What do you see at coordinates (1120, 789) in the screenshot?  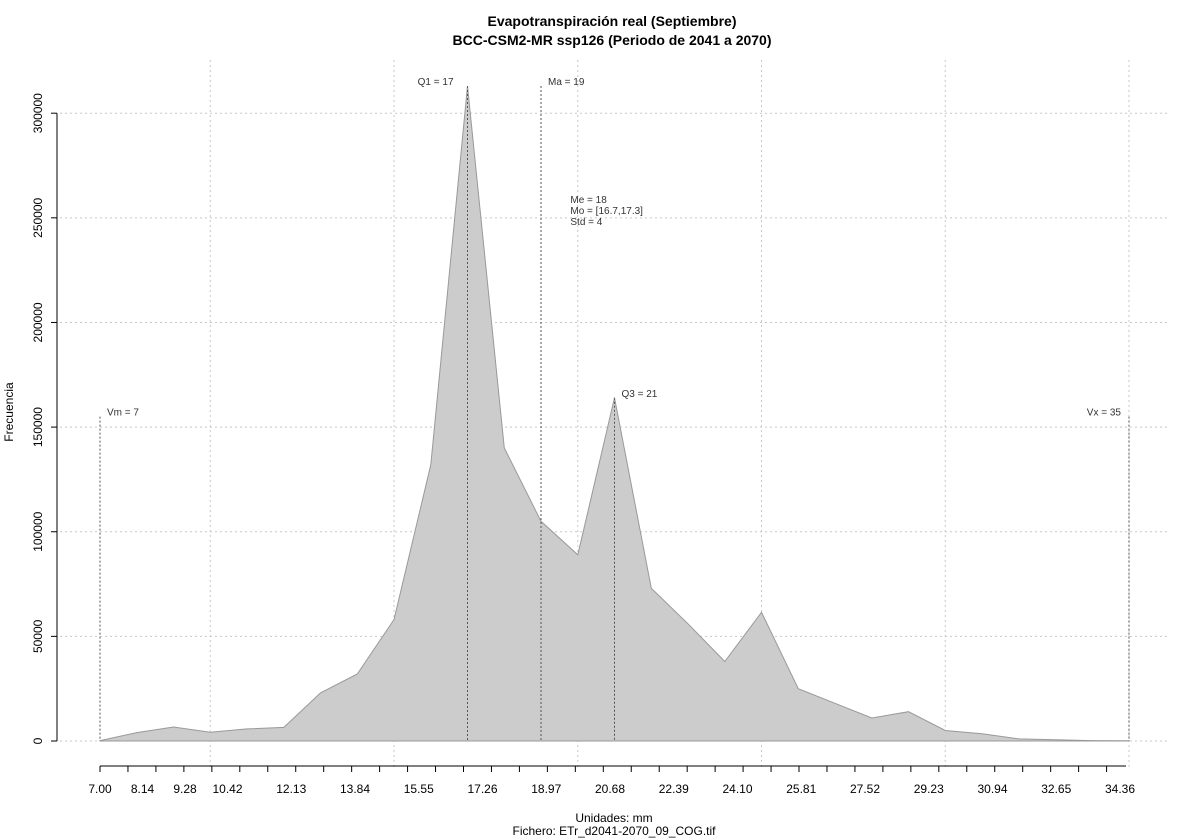 I see `x-tick-label: 34.36` at bounding box center [1120, 789].